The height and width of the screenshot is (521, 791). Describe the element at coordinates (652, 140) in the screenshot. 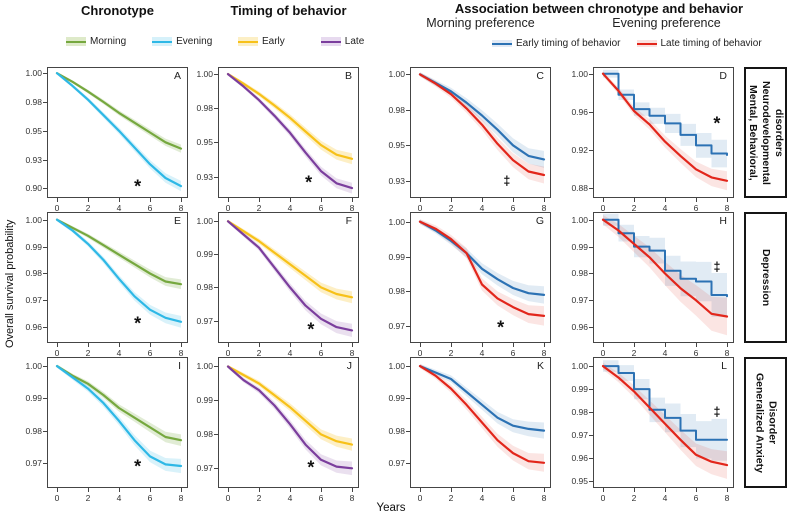

I see `panel-D: 1.00 0.96 0.92 0.88 0 2 4 6 8 * D` at that location.